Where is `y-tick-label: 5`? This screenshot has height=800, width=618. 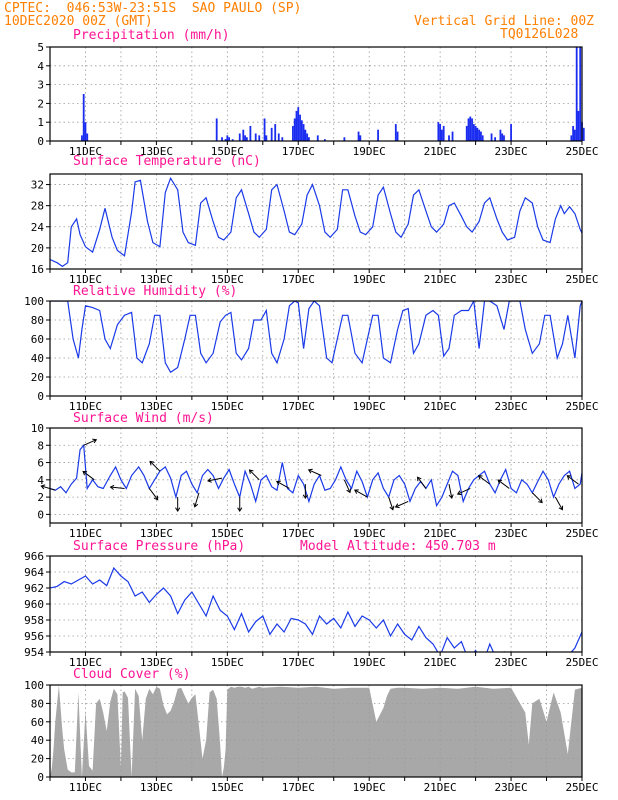 y-tick-label: 5 is located at coordinates (40, 47).